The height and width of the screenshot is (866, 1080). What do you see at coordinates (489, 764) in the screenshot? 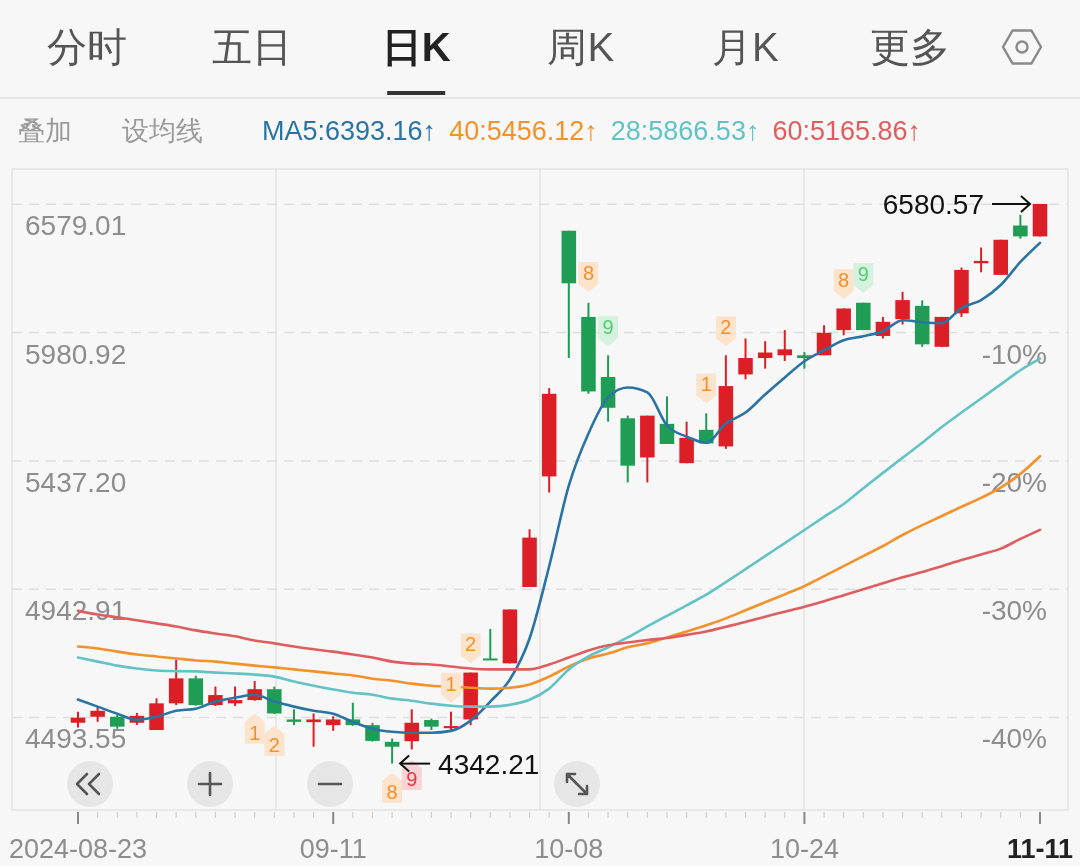
I see `annotation: 4342.21` at bounding box center [489, 764].